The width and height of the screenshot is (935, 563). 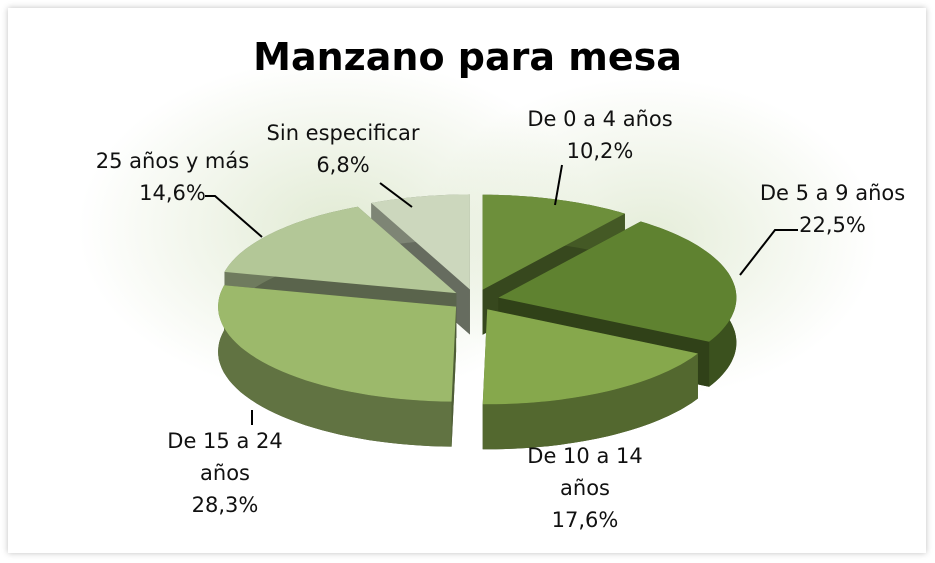 What do you see at coordinates (343, 149) in the screenshot?
I see `data-label: Sin especificar 6,8%` at bounding box center [343, 149].